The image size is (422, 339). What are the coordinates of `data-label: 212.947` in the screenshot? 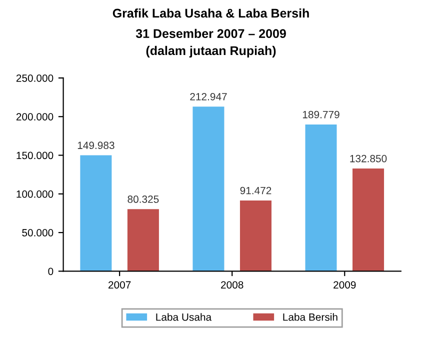 It's located at (208, 96).